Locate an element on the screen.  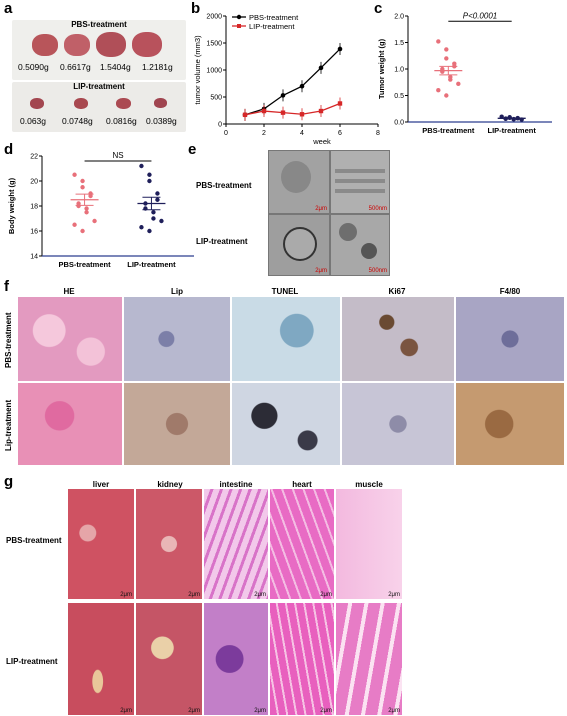
col-label-ki67: Ki67 is located at coordinates (397, 291).